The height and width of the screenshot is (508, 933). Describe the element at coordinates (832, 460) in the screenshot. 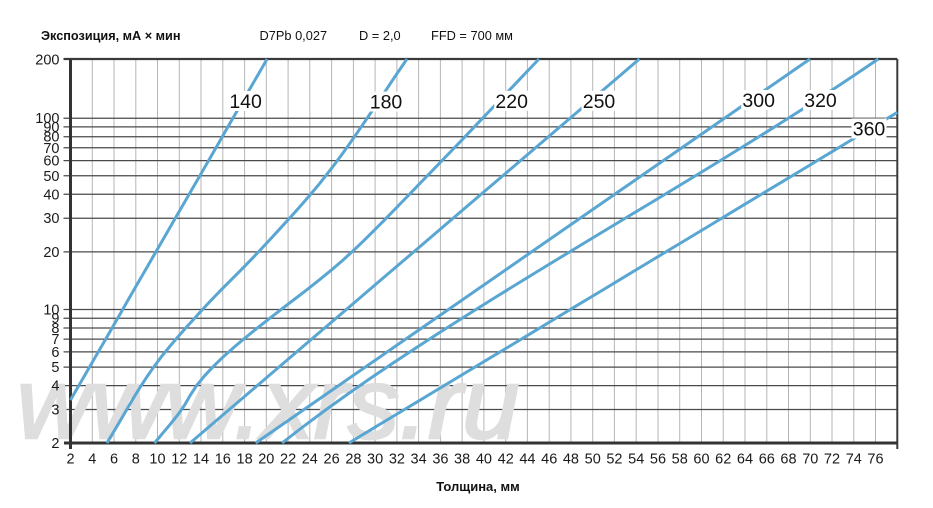

I see `svg-text: 72` at that location.